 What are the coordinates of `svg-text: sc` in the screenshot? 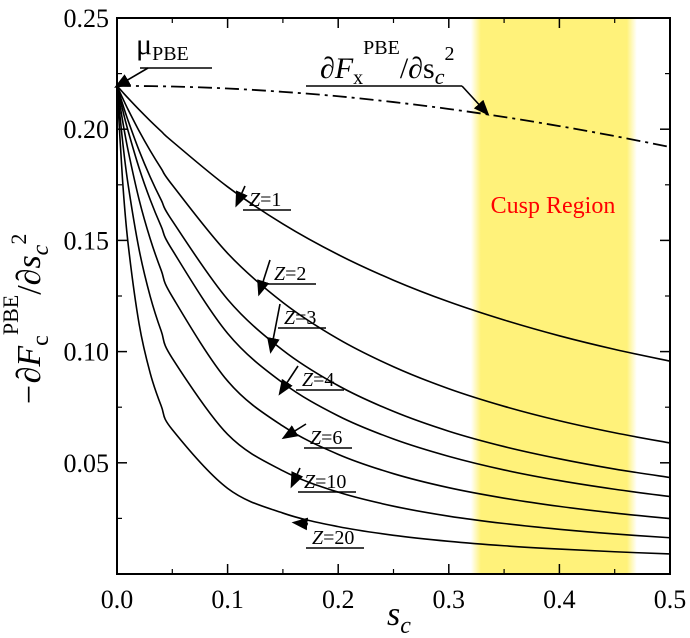 It's located at (399, 617).